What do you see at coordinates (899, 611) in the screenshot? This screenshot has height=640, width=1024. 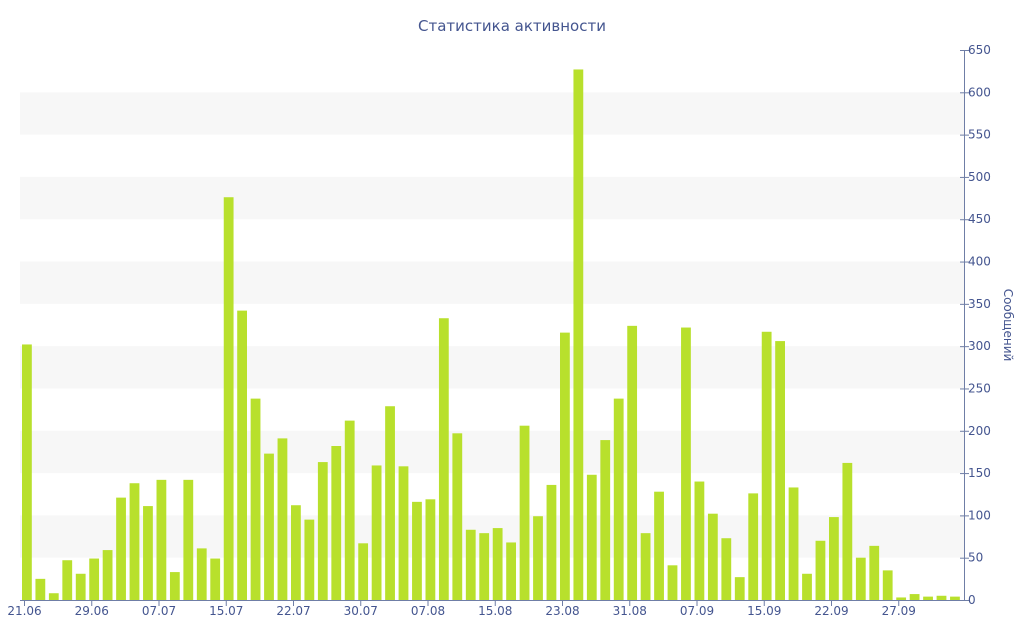 I see `x-tick-label: 27.09` at bounding box center [899, 611].